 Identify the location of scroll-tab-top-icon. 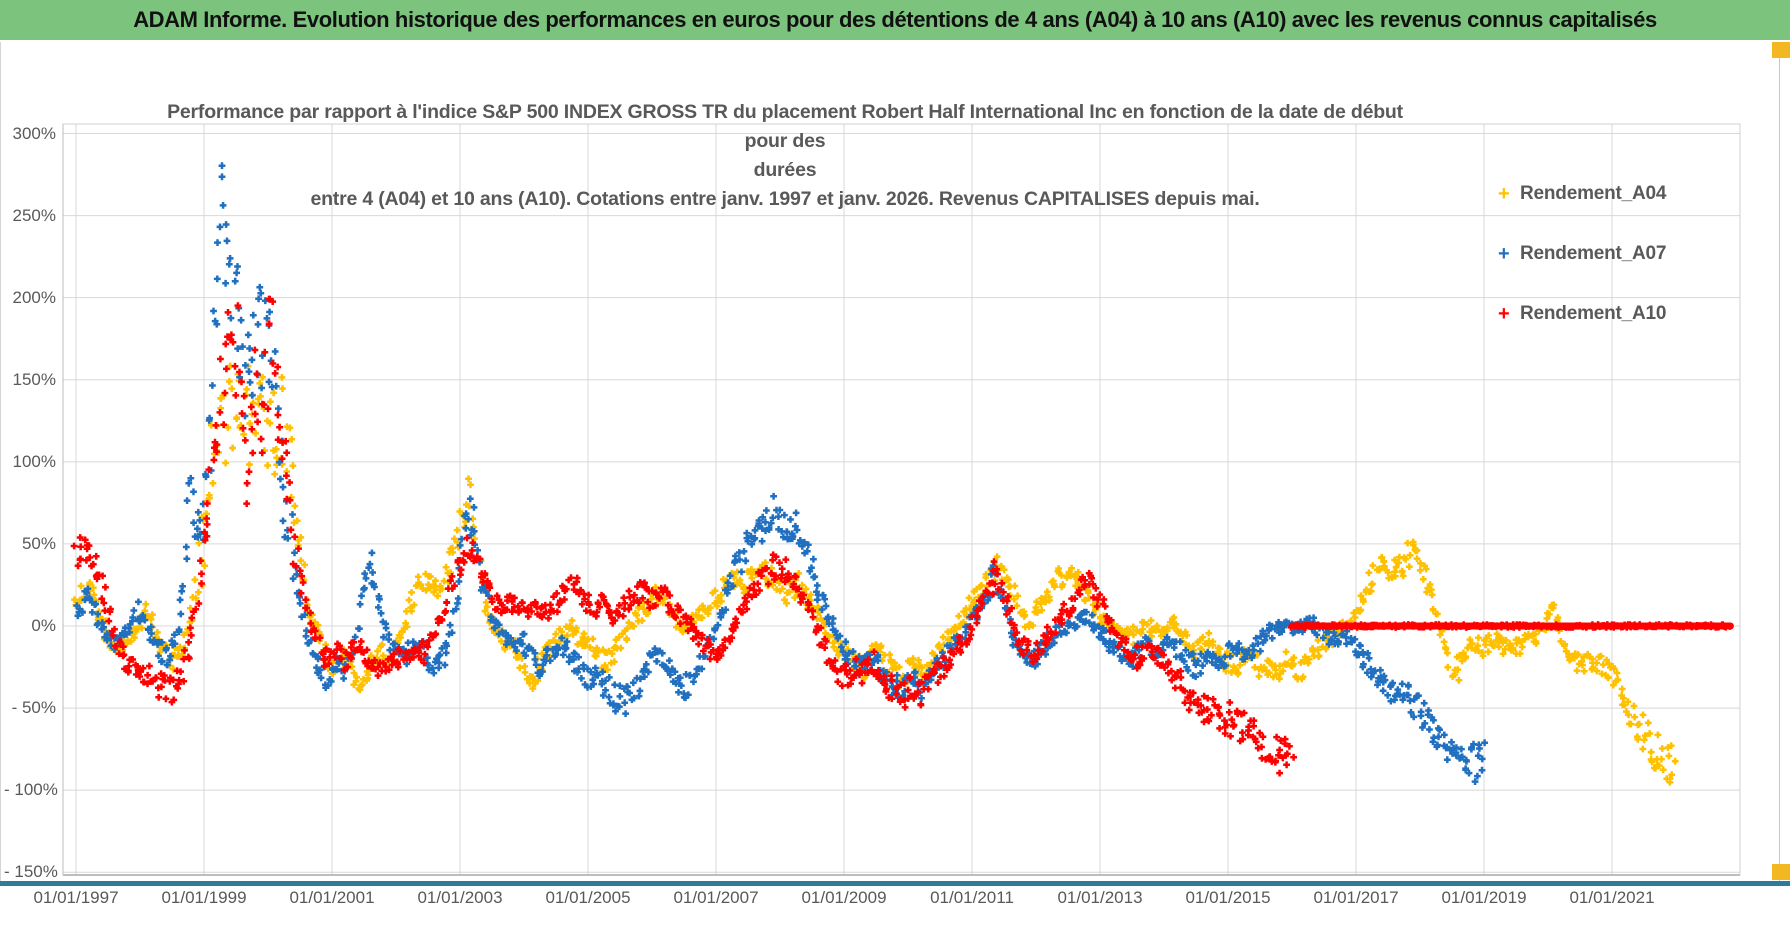
(1781, 50).